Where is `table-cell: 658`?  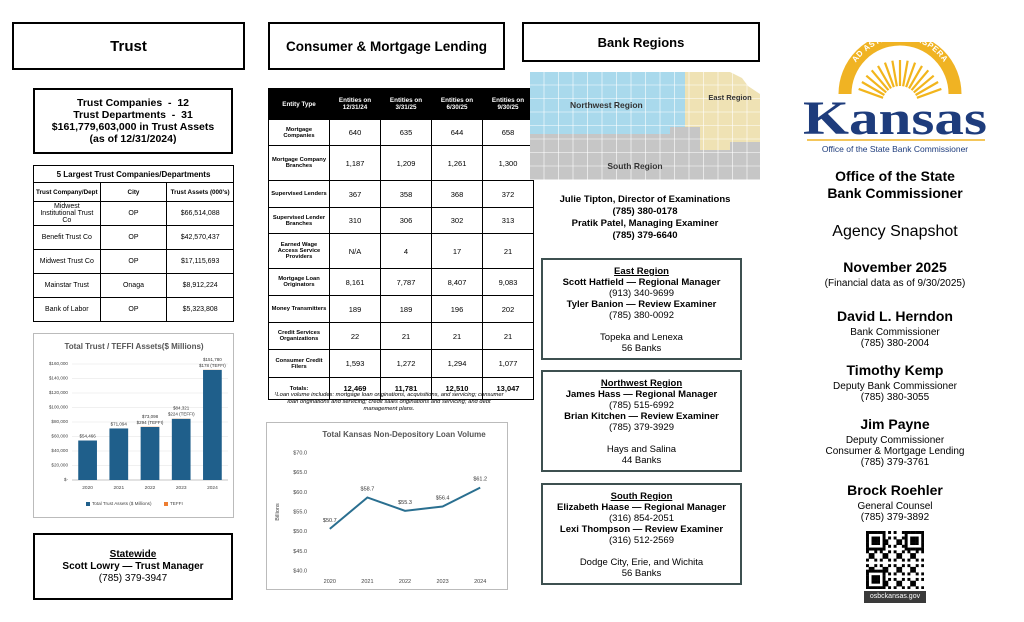
table-cell: 658 is located at coordinates (508, 132).